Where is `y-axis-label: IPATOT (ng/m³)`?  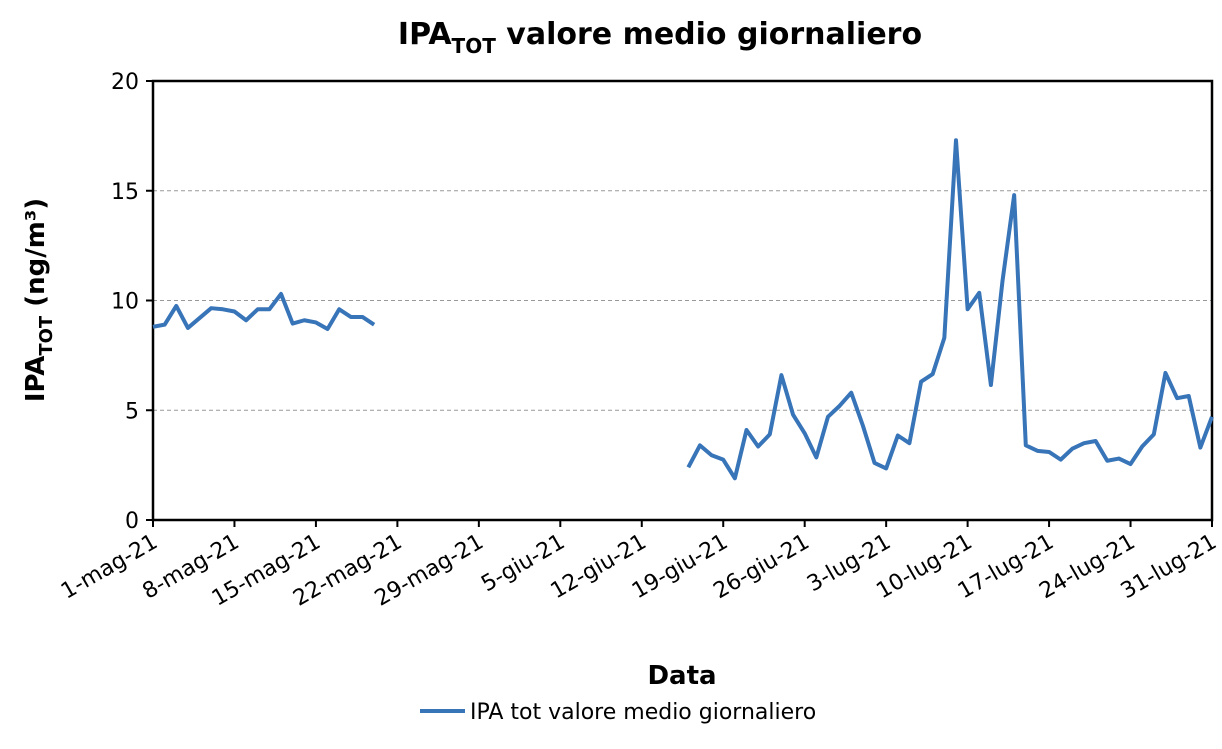 y-axis-label: IPATOT (ng/m³) is located at coordinates (39, 300).